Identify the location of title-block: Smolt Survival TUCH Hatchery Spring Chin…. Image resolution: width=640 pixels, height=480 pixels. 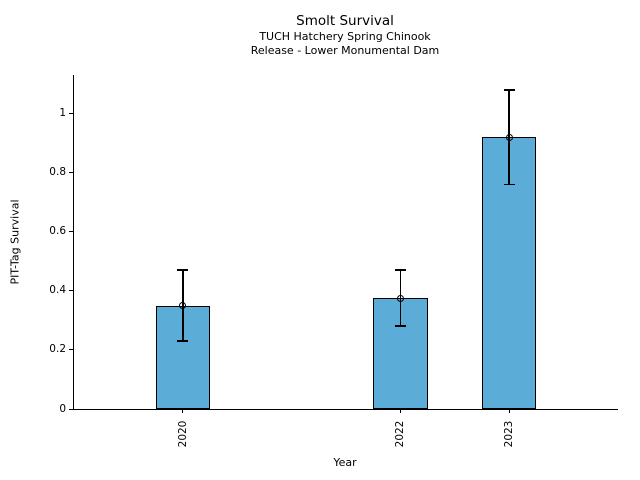
(345, 35).